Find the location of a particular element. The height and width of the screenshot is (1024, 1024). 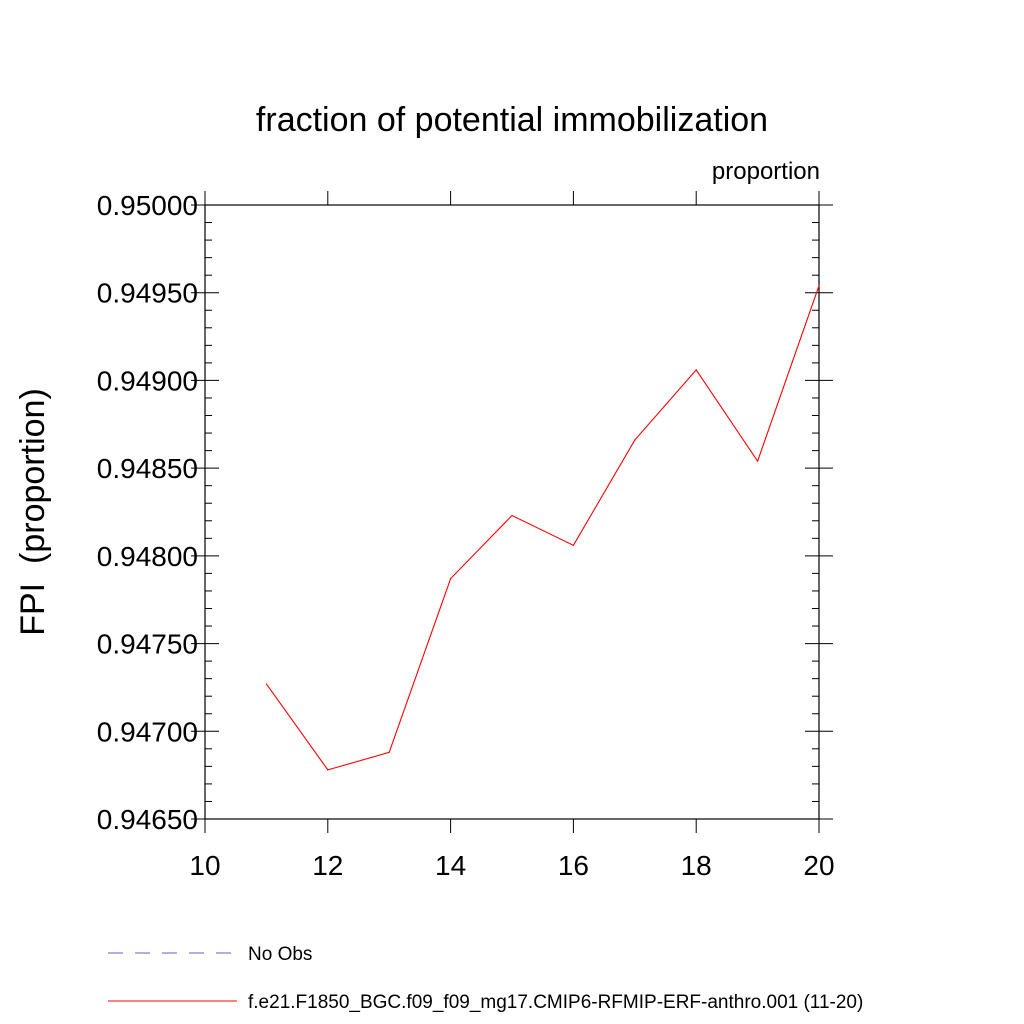

y-tick-label: 0.94950 is located at coordinates (147, 293).